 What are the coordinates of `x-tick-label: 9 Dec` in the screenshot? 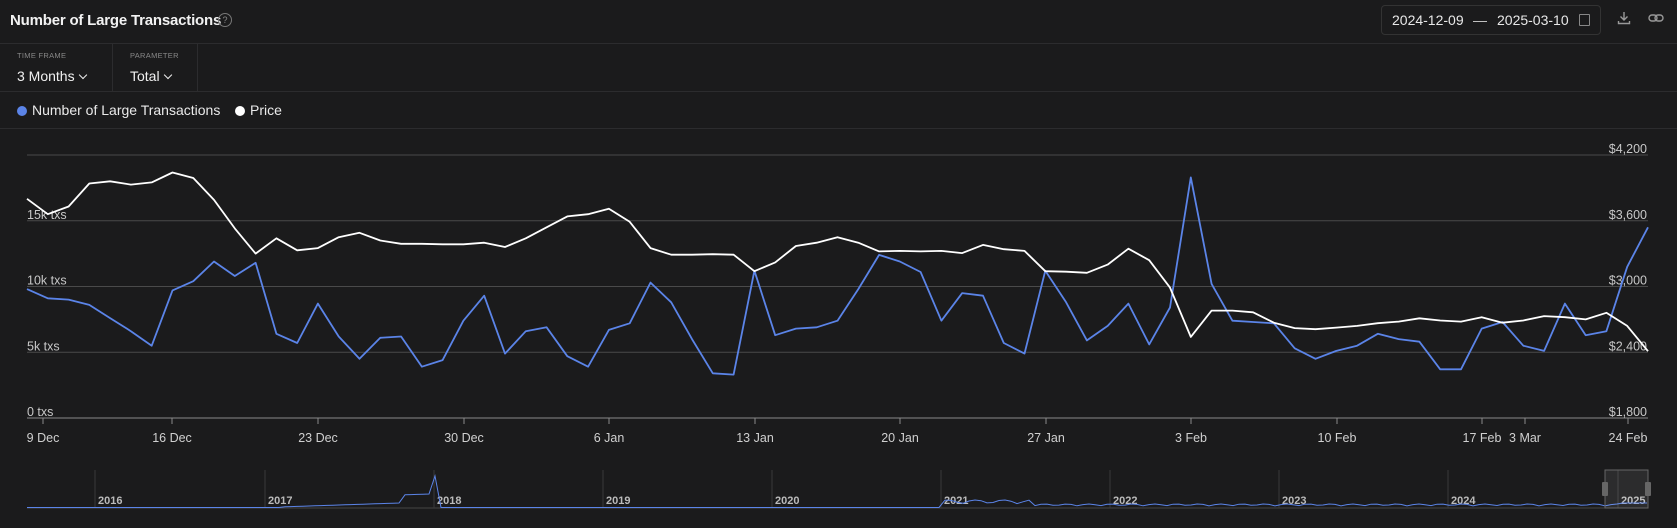 It's located at (43, 438).